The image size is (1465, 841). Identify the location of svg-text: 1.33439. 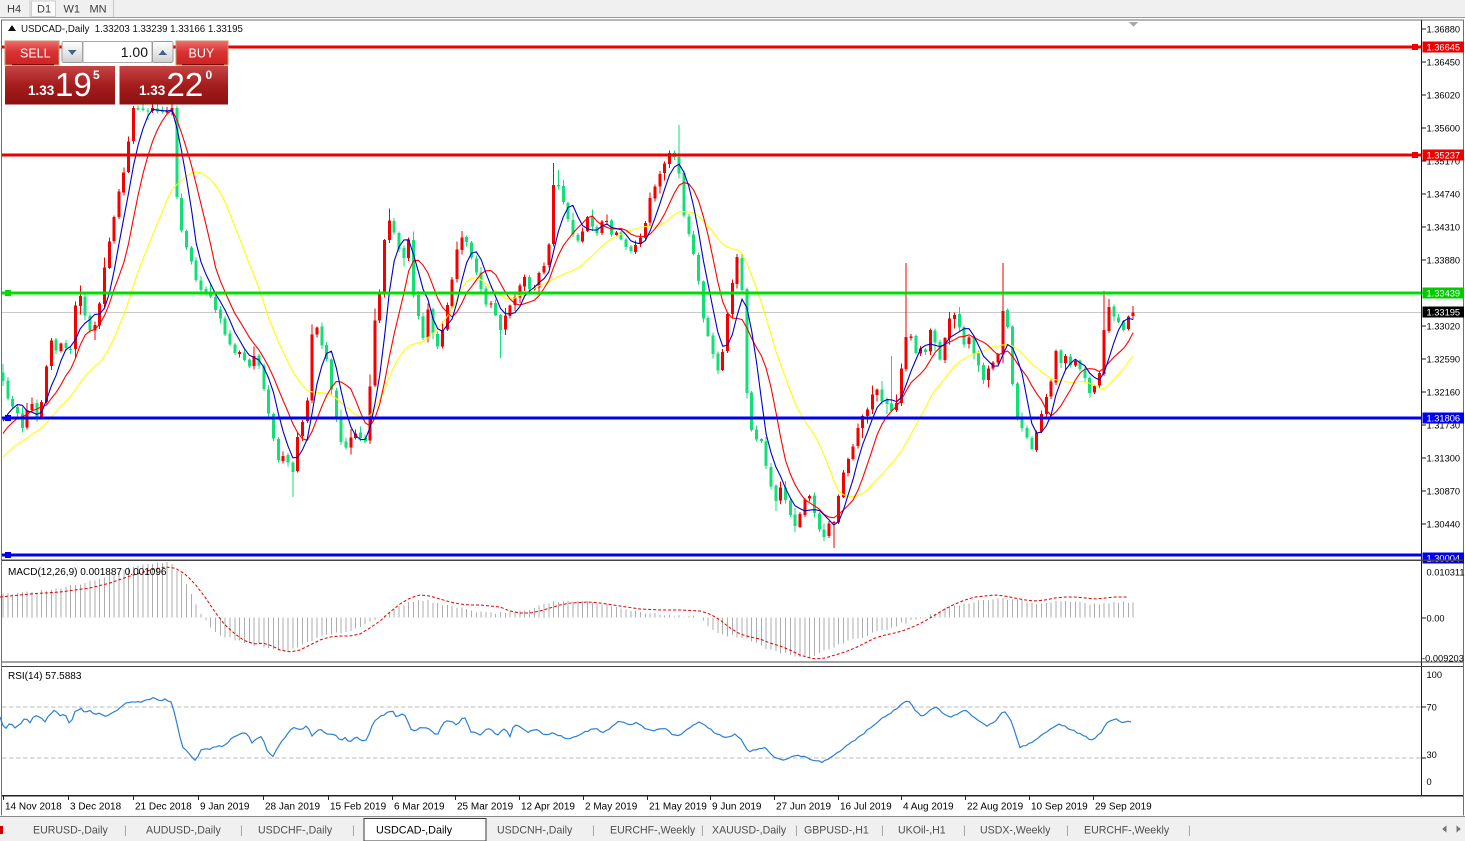
(1444, 294).